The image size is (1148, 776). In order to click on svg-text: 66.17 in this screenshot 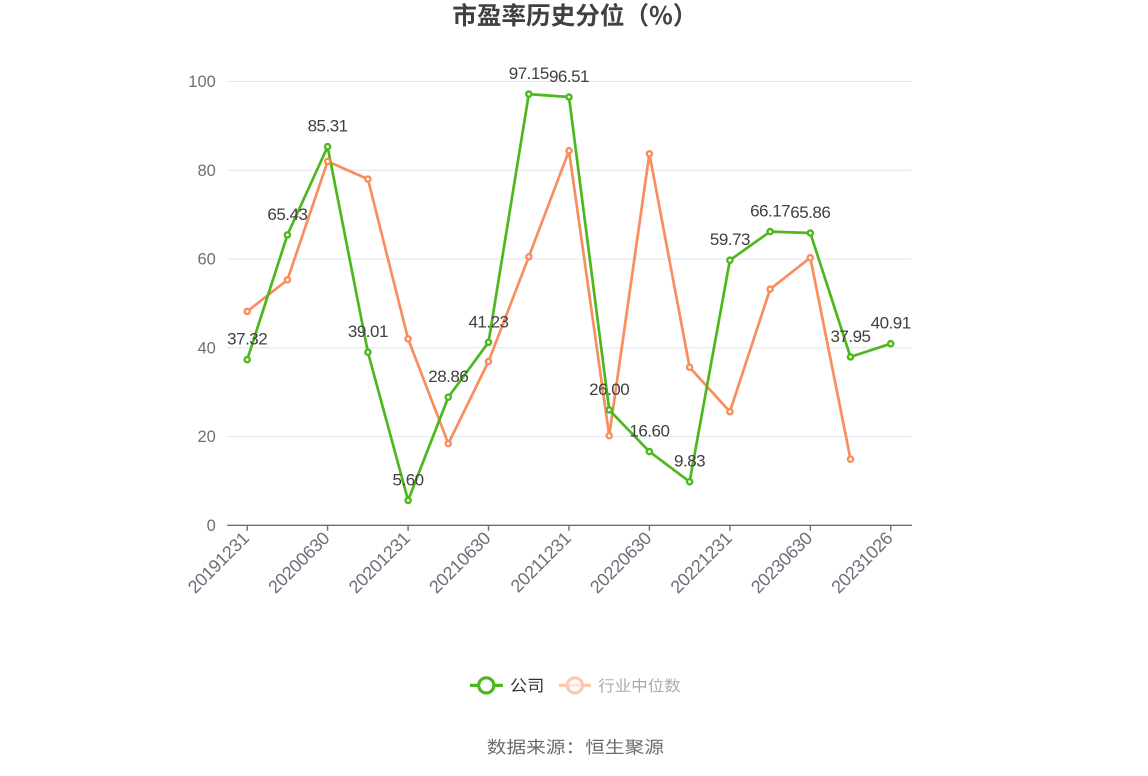, I will do `click(770, 211)`.